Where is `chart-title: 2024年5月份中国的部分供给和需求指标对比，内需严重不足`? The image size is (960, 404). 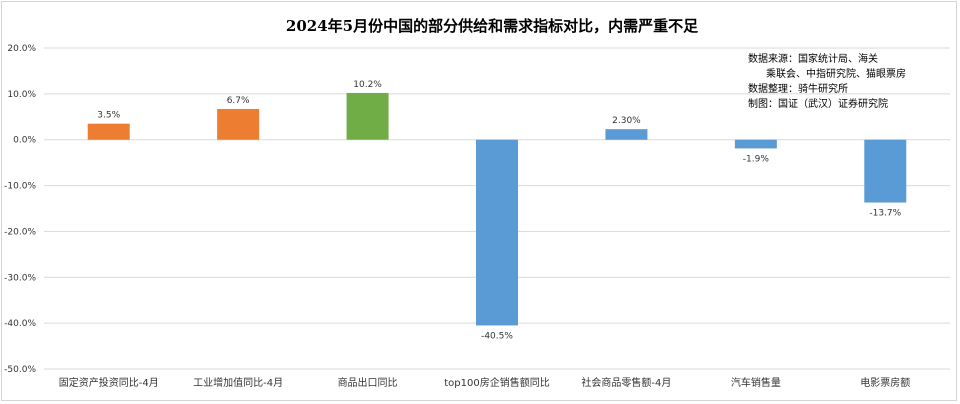
chart-title: 2024年5月份中国的部分供给和需求指标对比，内需严重不足 is located at coordinates (492, 26).